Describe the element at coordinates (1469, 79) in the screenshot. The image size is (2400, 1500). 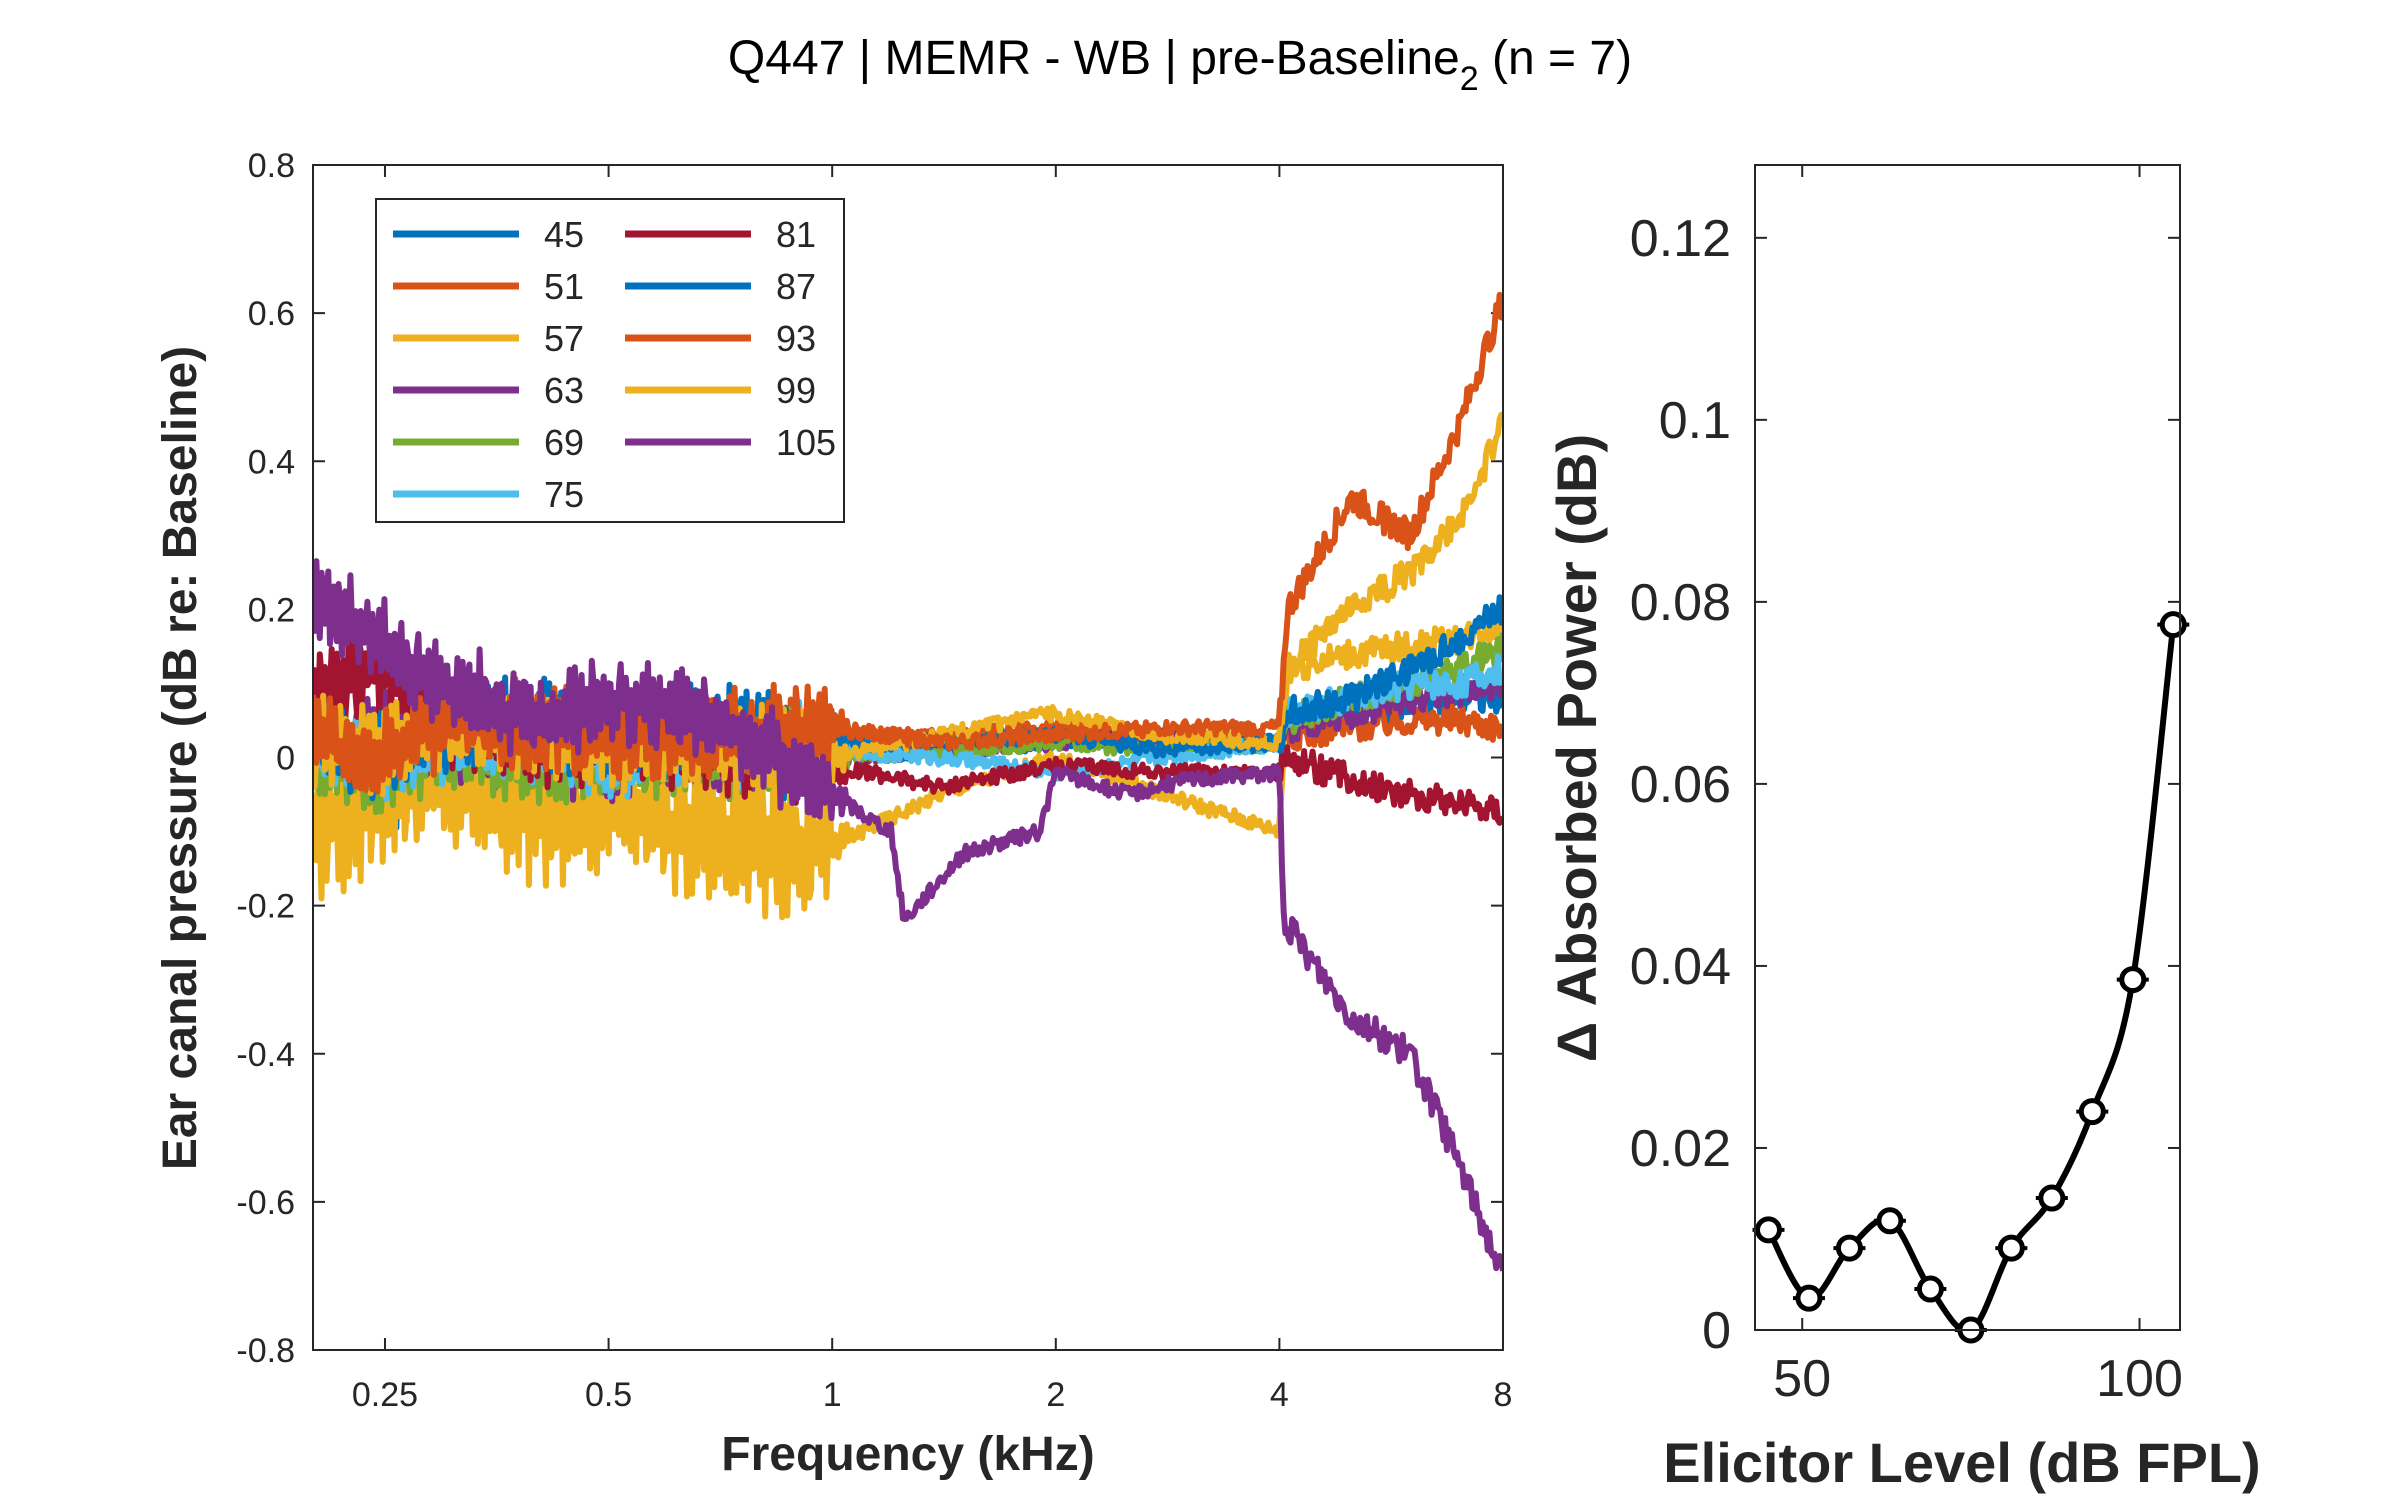
I see `chart-title-subscript: 2` at that location.